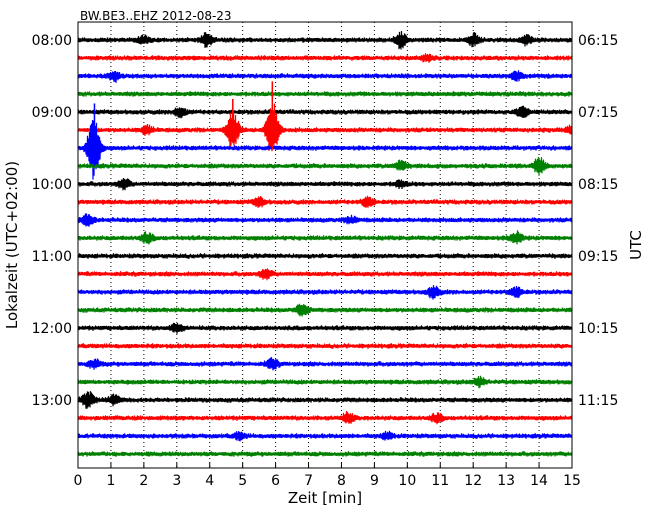 This screenshot has height=520, width=650. I want to click on left-tick-label: 08:00, so click(52, 41).